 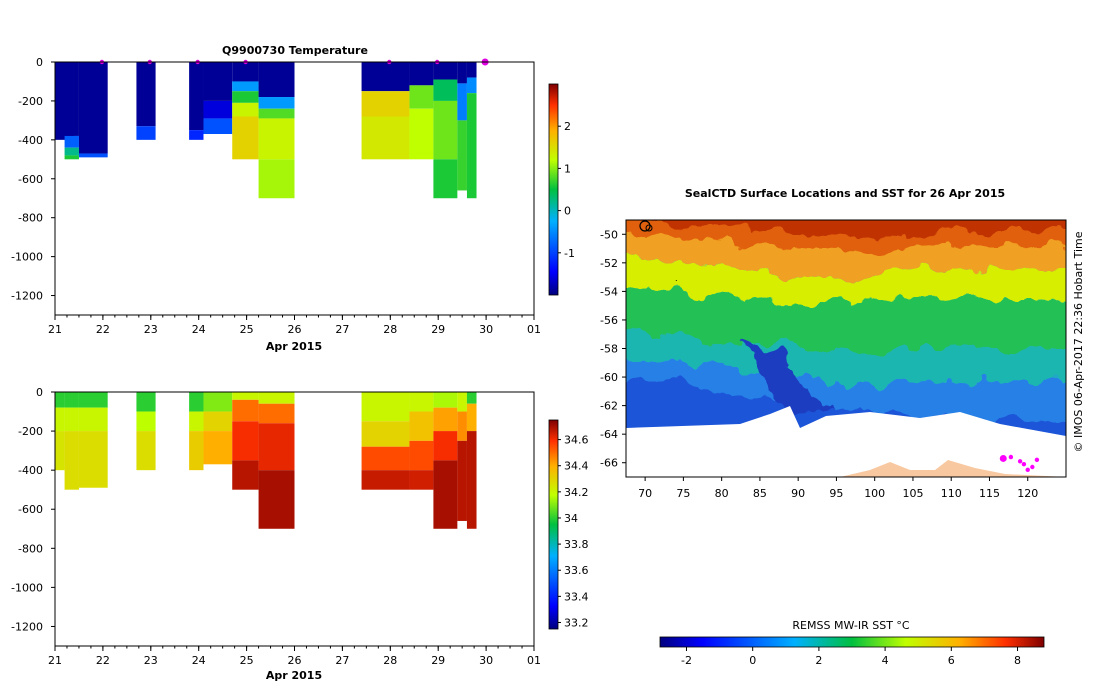 What do you see at coordinates (486, 660) in the screenshot?
I see `salinity-x-tick-label: 30` at bounding box center [486, 660].